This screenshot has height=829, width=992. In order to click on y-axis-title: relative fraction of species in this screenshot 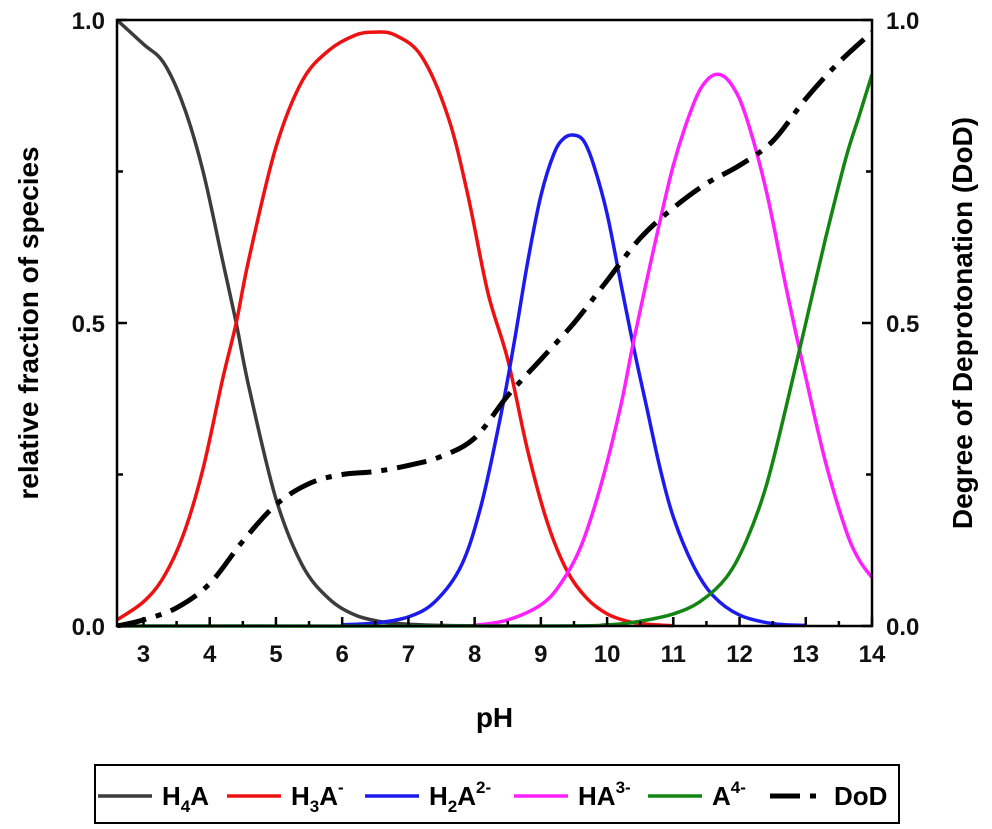, I will do `click(28, 322)`.